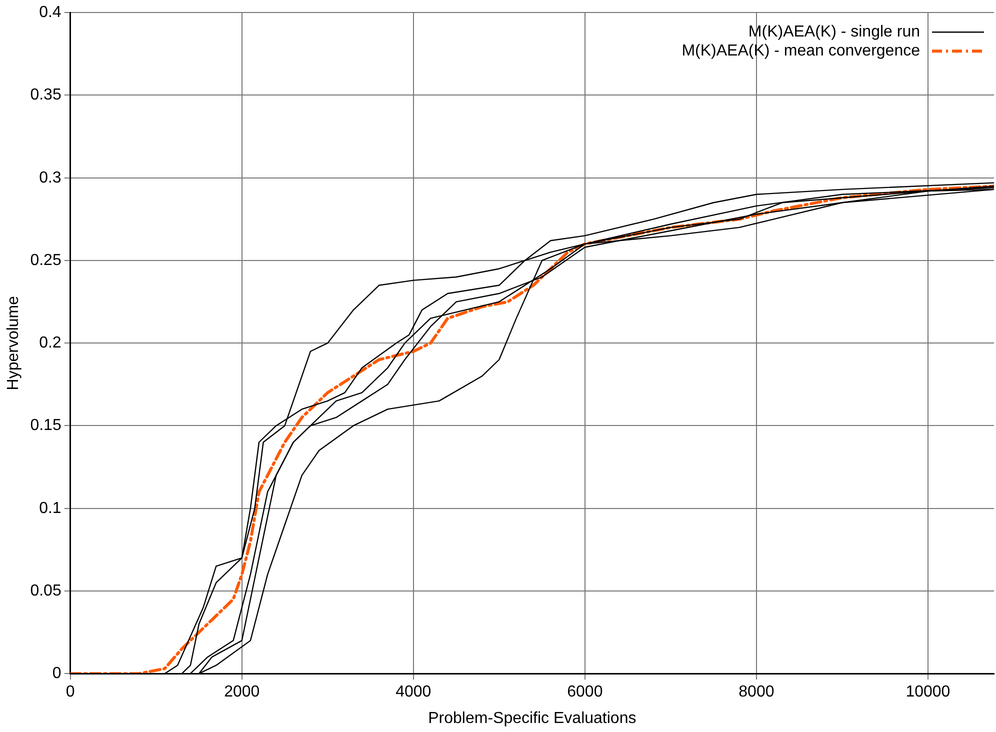 This screenshot has height=732, width=996. Describe the element at coordinates (928, 692) in the screenshot. I see `x-tick-label: 10000` at that location.